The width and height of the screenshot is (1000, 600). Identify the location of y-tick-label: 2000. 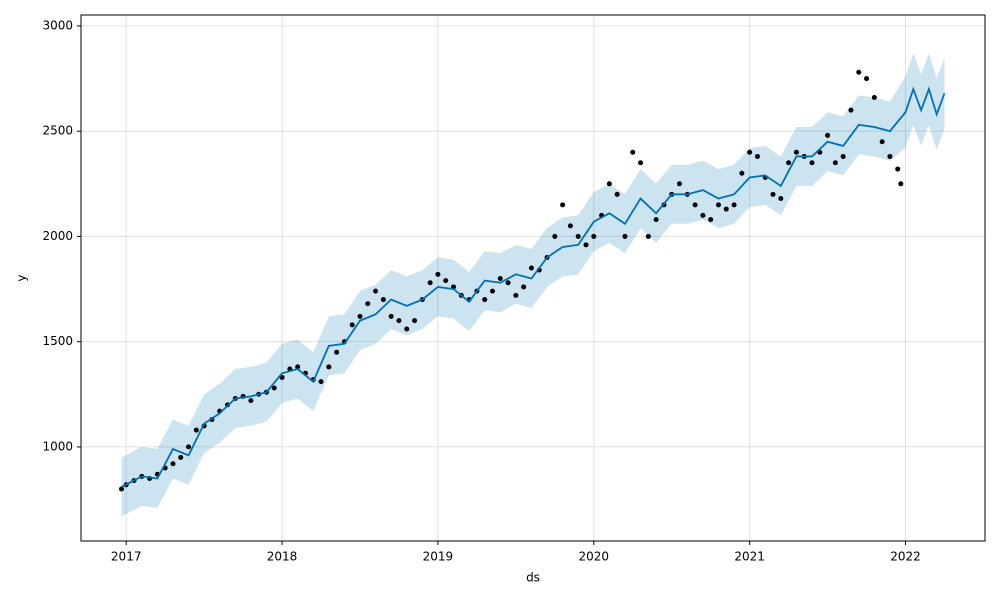
(57, 236).